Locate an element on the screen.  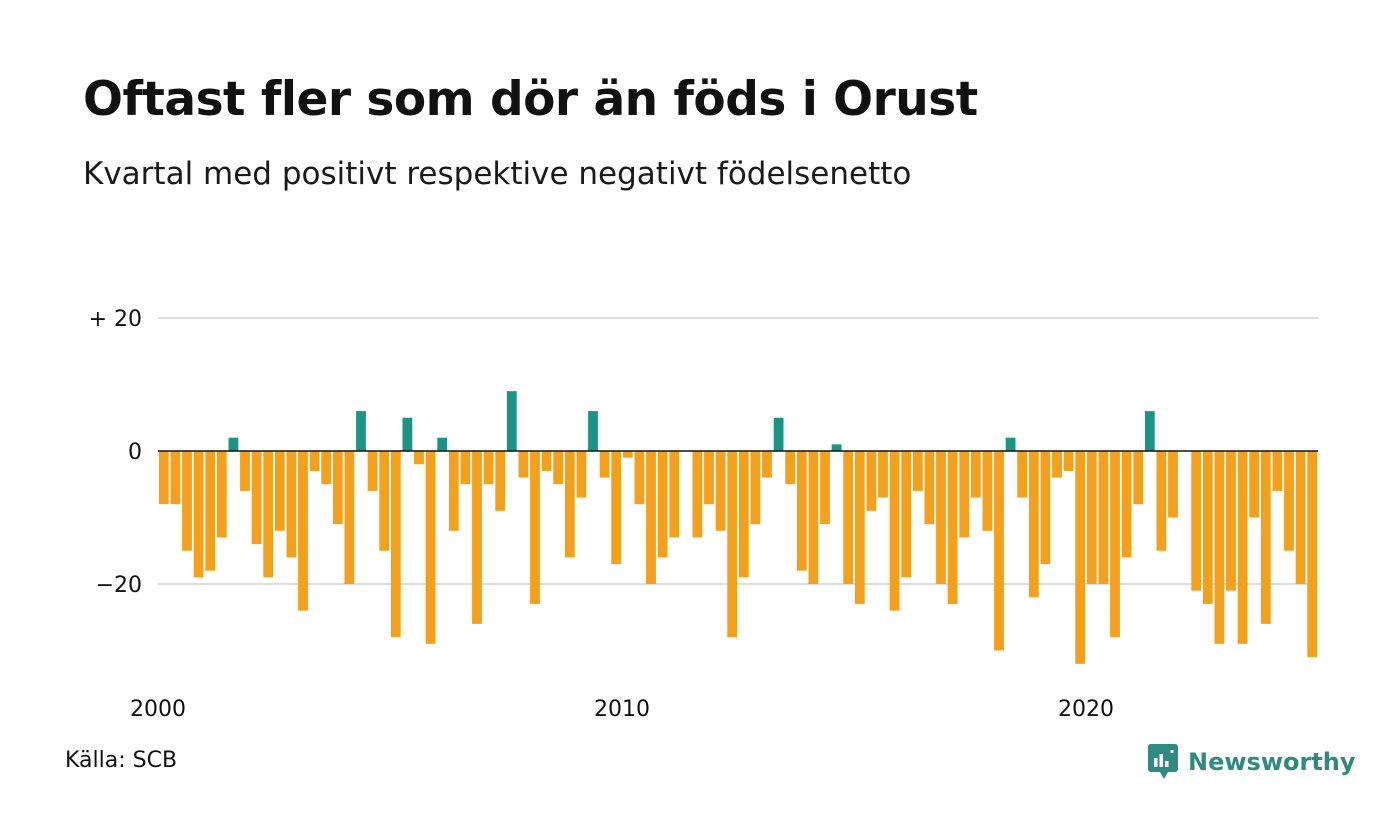
source-note: Källa: SCB is located at coordinates (121, 760).